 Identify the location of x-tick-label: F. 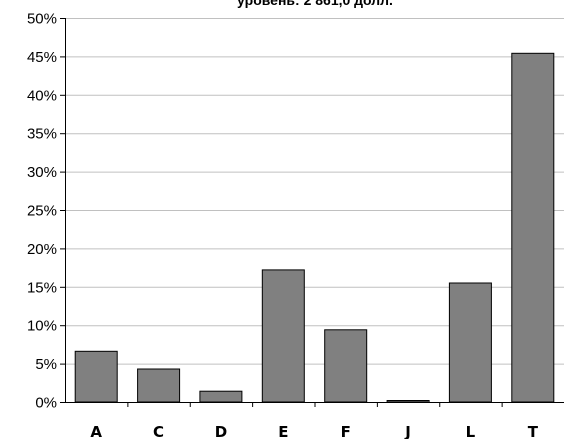
(346, 431).